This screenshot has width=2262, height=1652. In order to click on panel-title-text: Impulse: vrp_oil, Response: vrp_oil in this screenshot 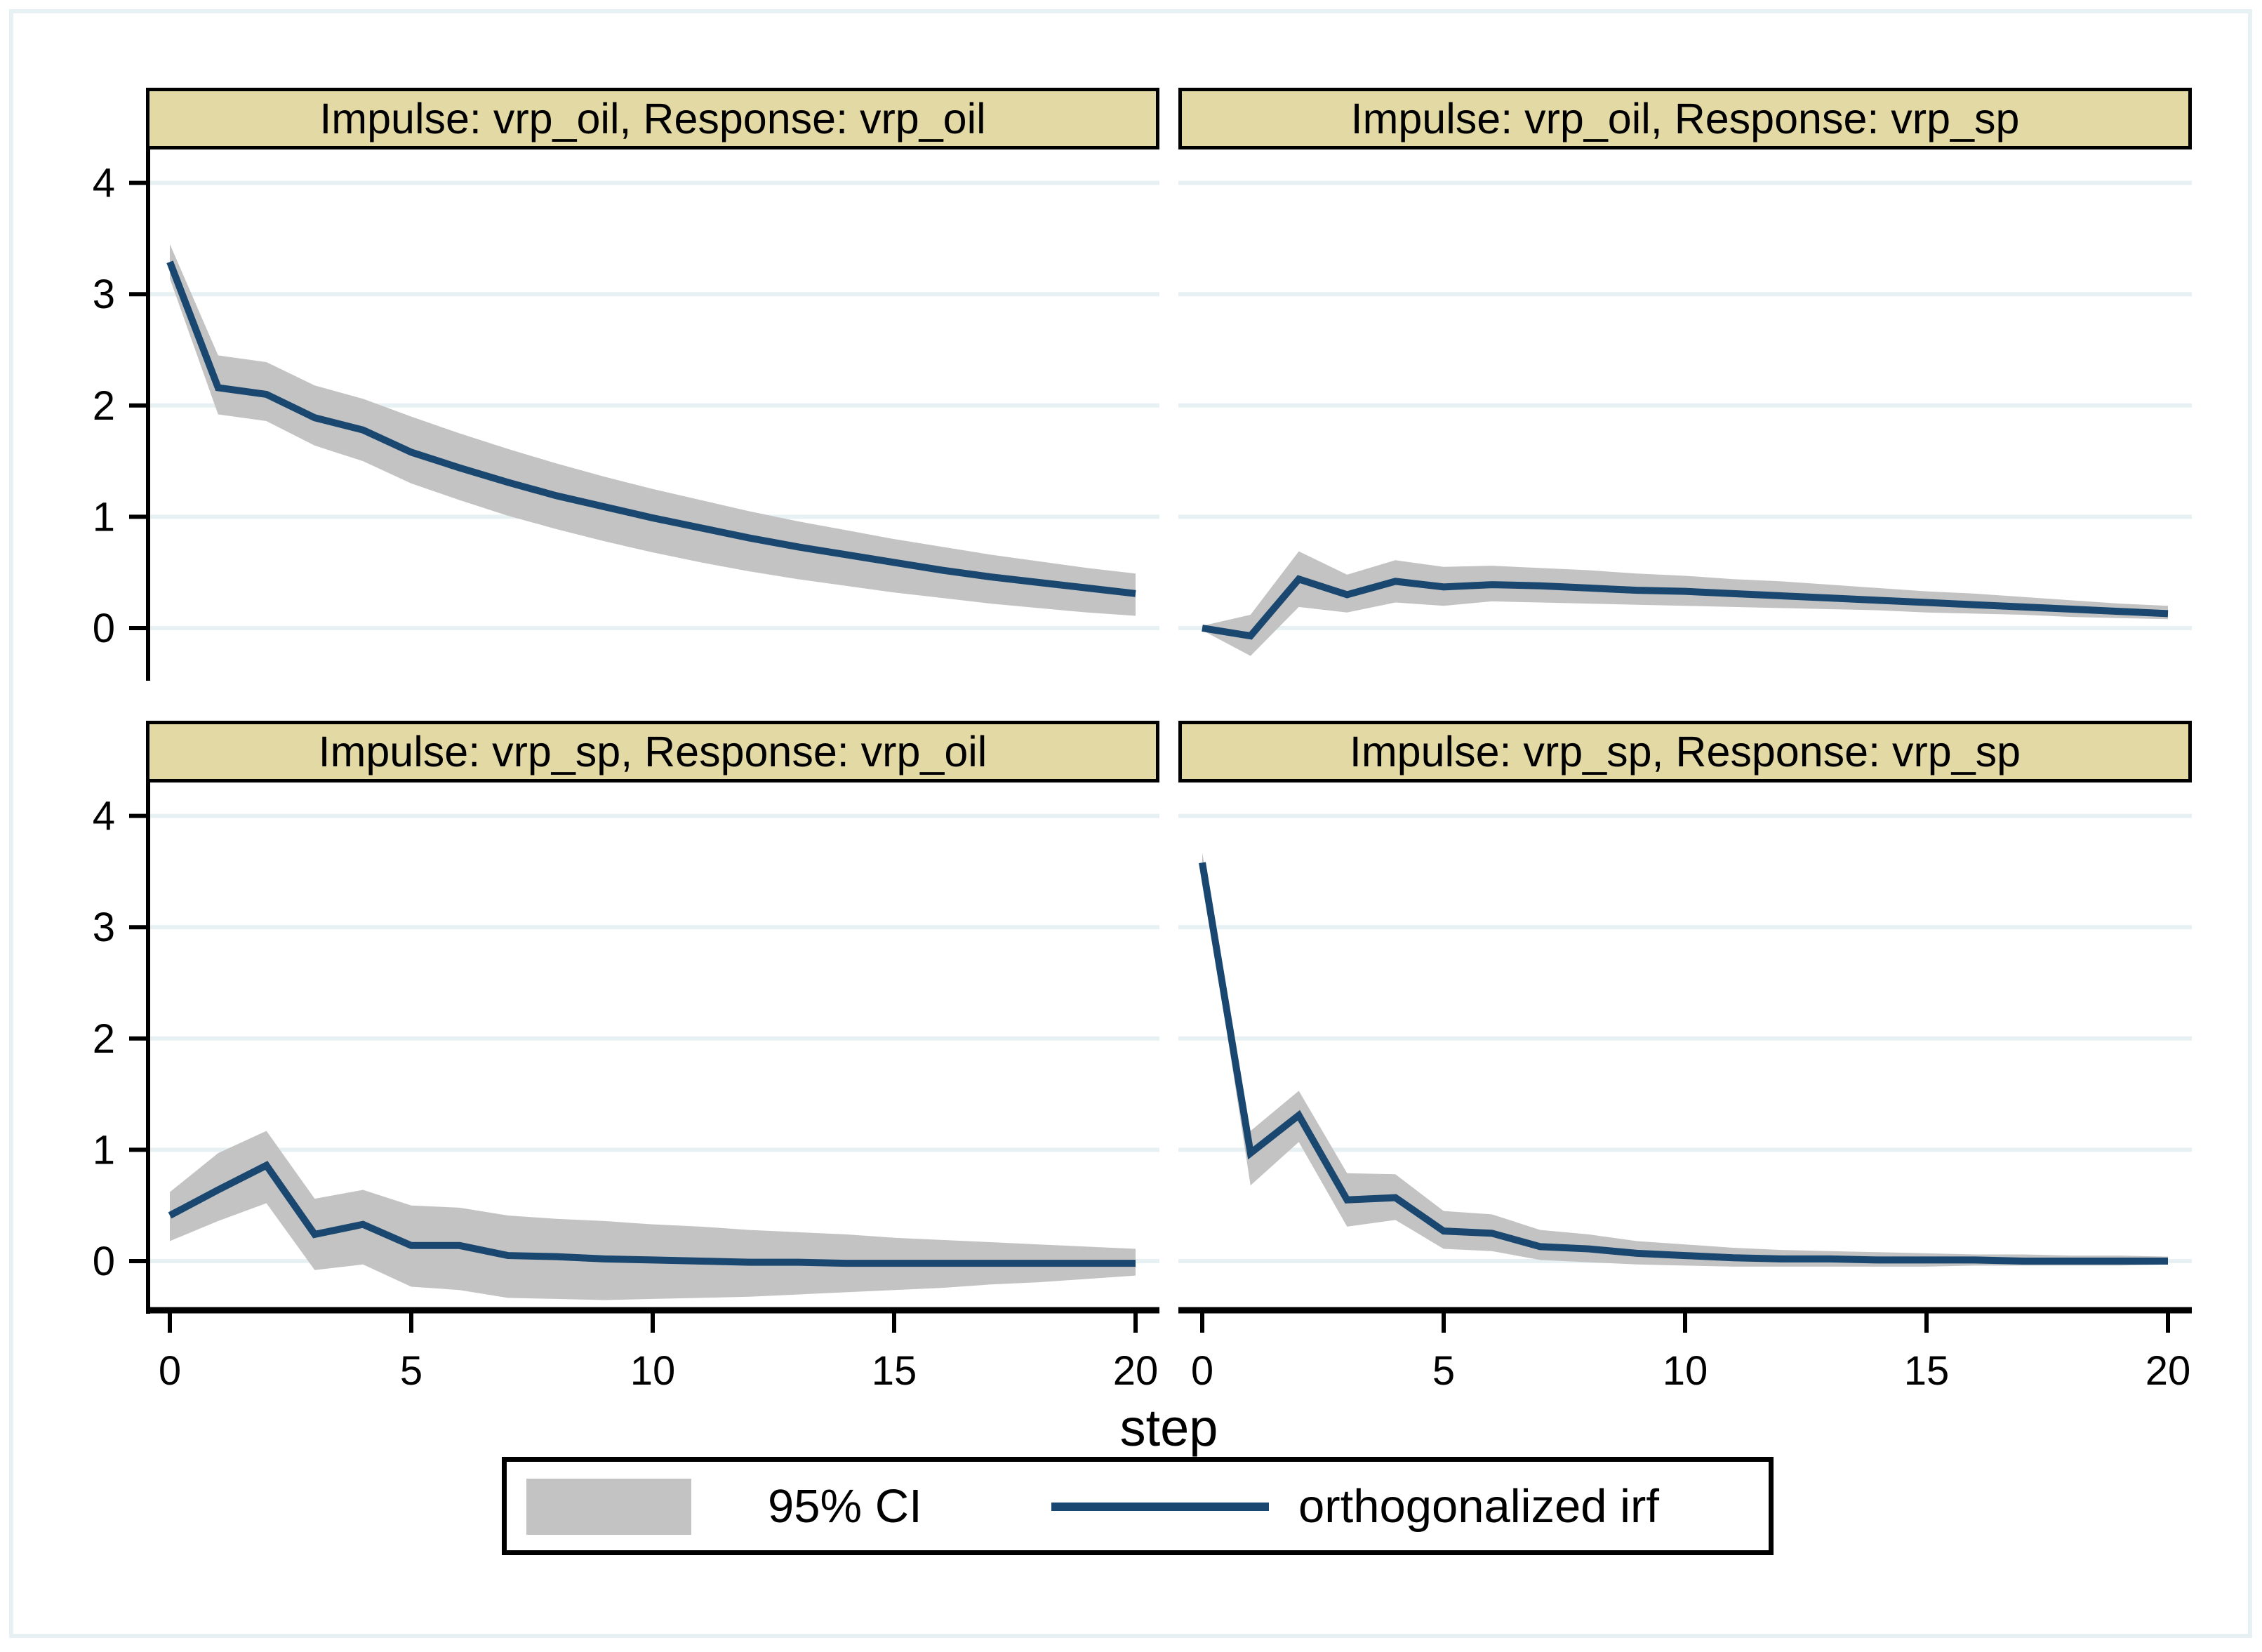, I will do `click(653, 118)`.